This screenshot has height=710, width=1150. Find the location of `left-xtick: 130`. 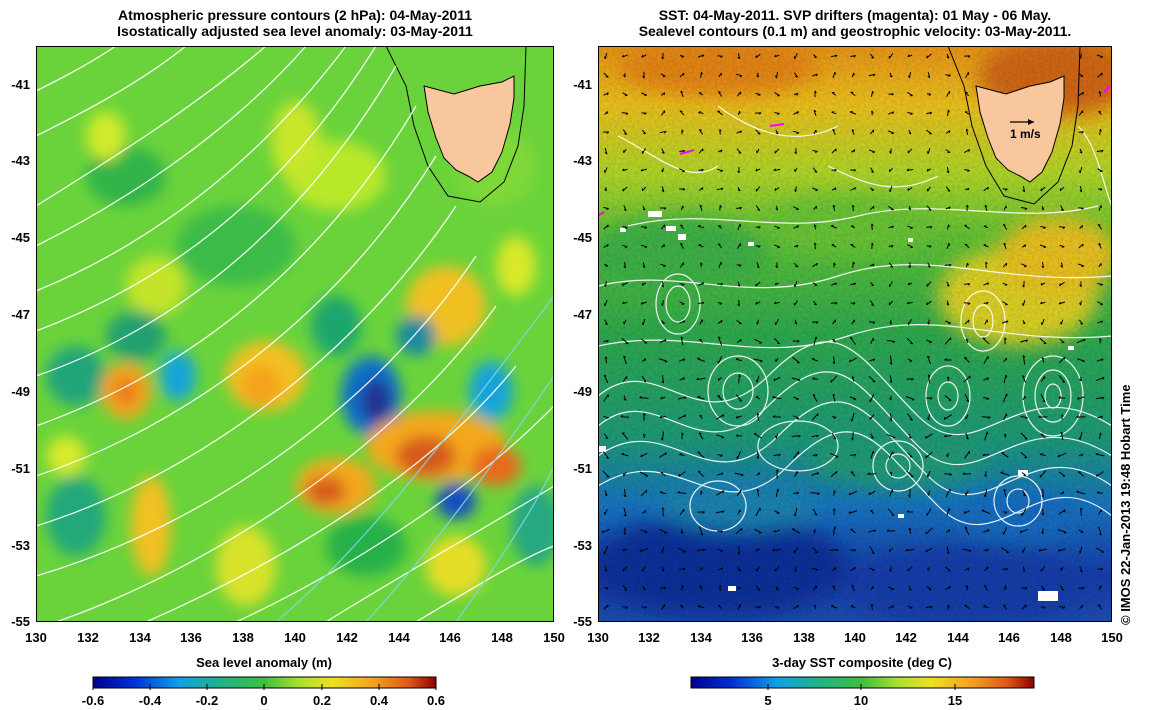

left-xtick: 130 is located at coordinates (36, 637).